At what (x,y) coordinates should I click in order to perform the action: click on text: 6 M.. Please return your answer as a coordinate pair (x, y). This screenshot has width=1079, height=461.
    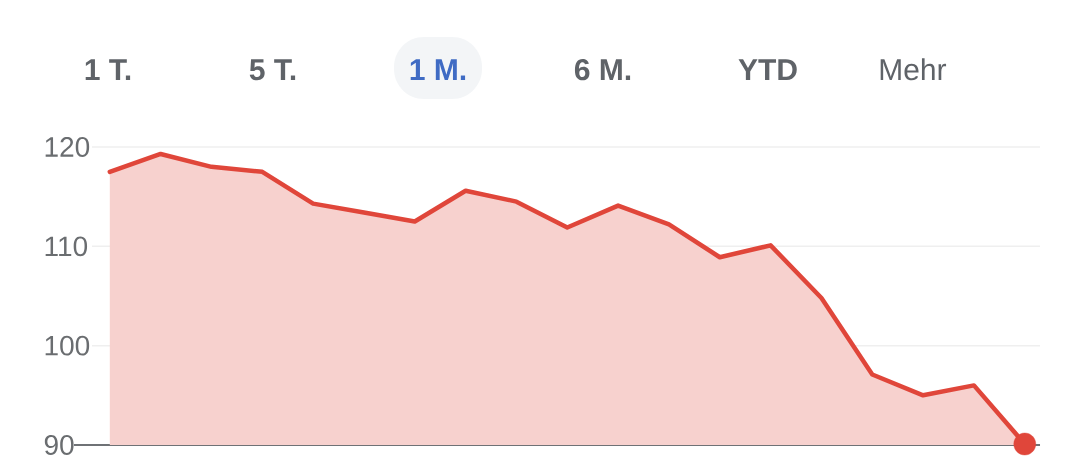
    Looking at the image, I should click on (602, 70).